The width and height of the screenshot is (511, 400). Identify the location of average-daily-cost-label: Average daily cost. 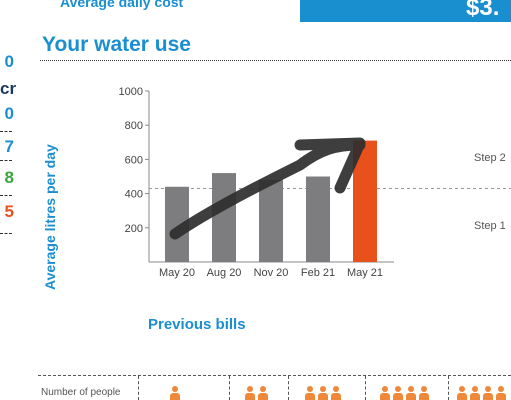
(122, 5).